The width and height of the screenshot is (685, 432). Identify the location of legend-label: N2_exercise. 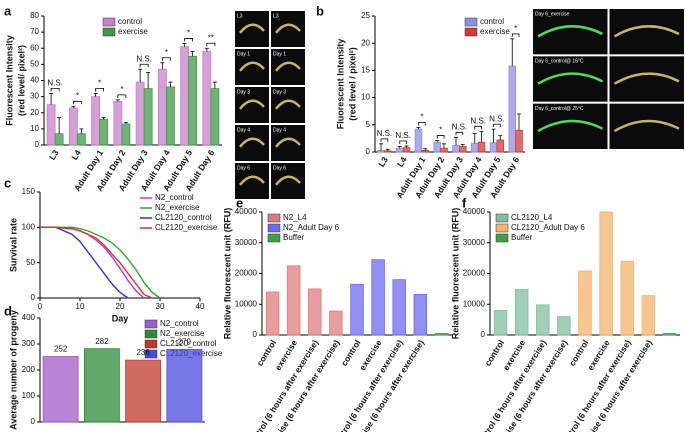
(177, 207).